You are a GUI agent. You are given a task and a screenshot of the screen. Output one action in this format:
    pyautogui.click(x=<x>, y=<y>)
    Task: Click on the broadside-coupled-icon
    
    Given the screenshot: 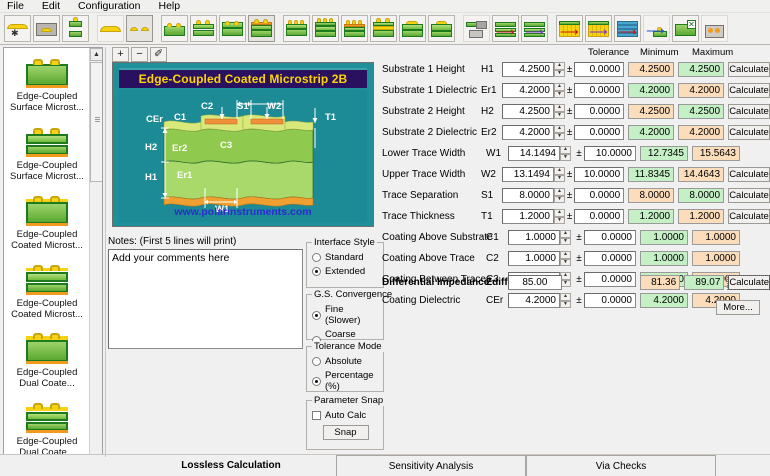 What is the action you would take?
    pyautogui.click(x=383, y=28)
    